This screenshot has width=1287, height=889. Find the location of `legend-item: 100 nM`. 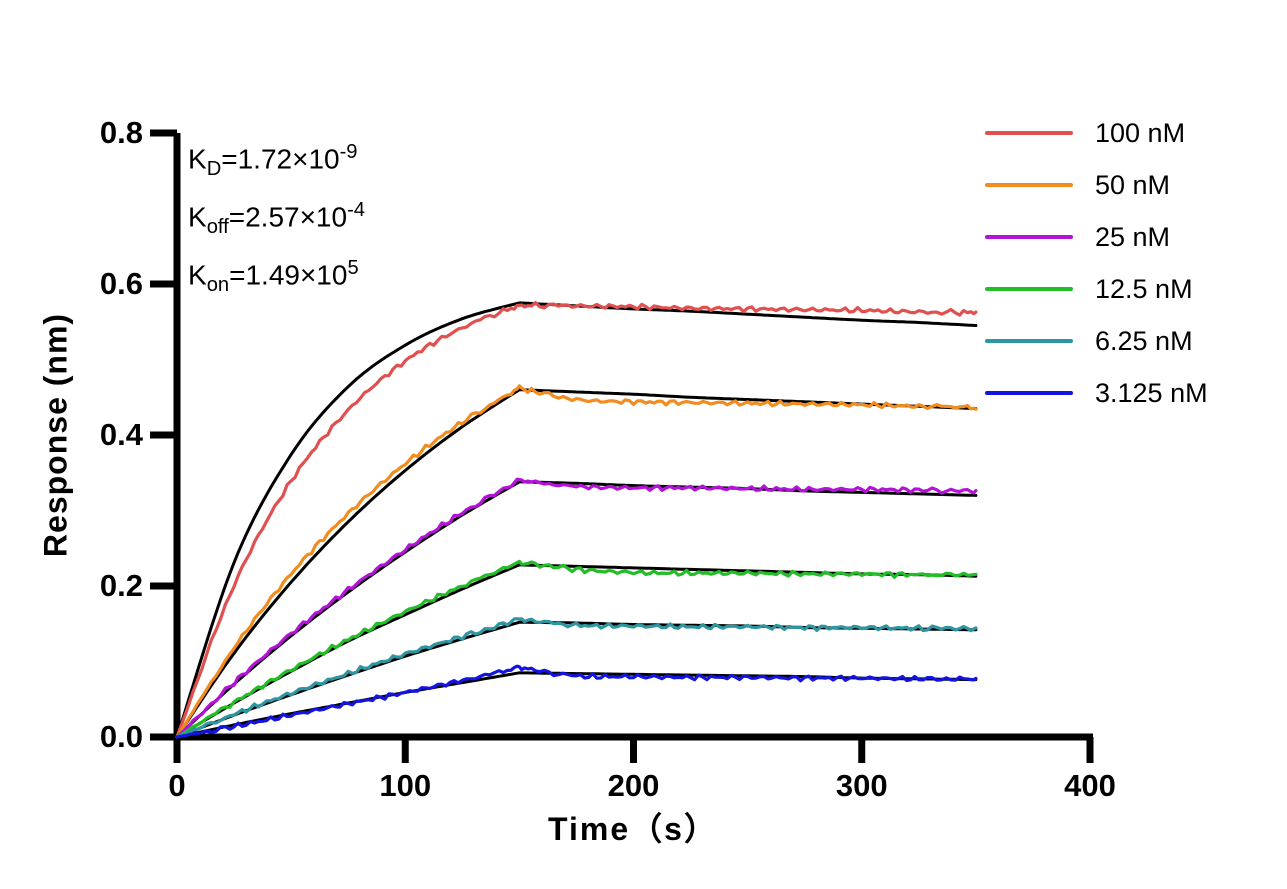

legend-item: 100 nM is located at coordinates (1096, 133).